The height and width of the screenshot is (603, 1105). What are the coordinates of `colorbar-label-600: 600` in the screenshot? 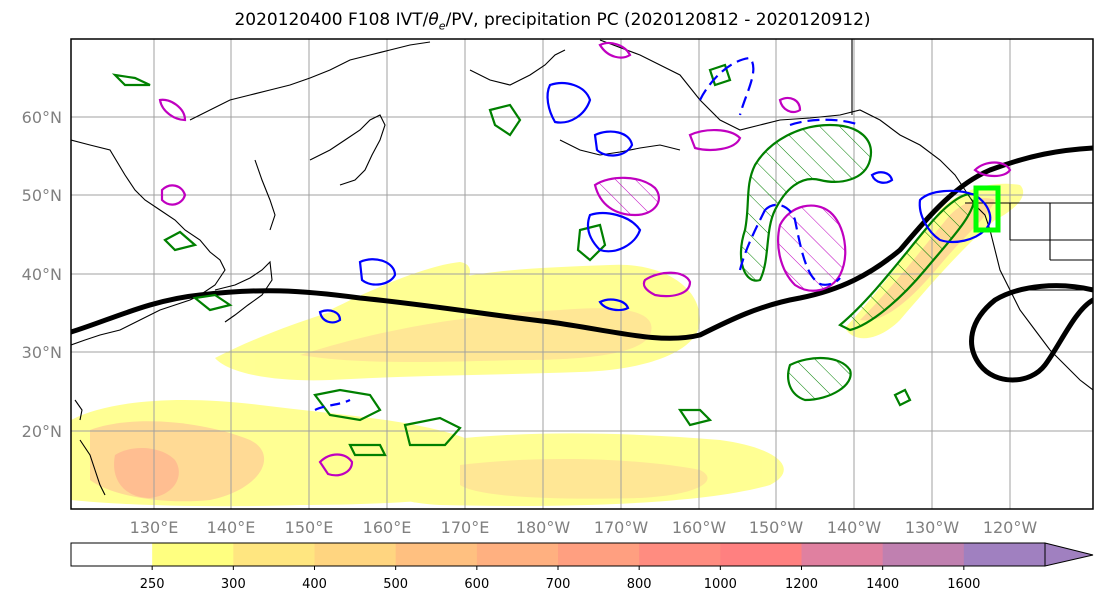 It's located at (476, 584).